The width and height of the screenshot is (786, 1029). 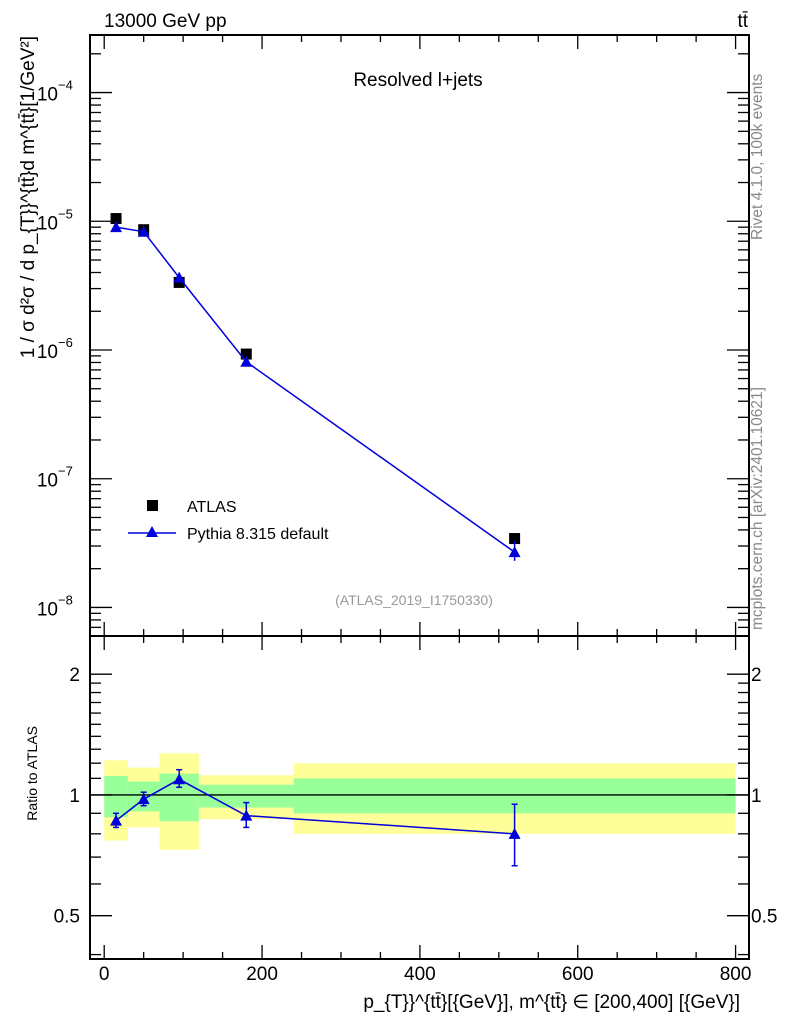 I want to click on x-tick-label: 0, so click(x=104, y=974).